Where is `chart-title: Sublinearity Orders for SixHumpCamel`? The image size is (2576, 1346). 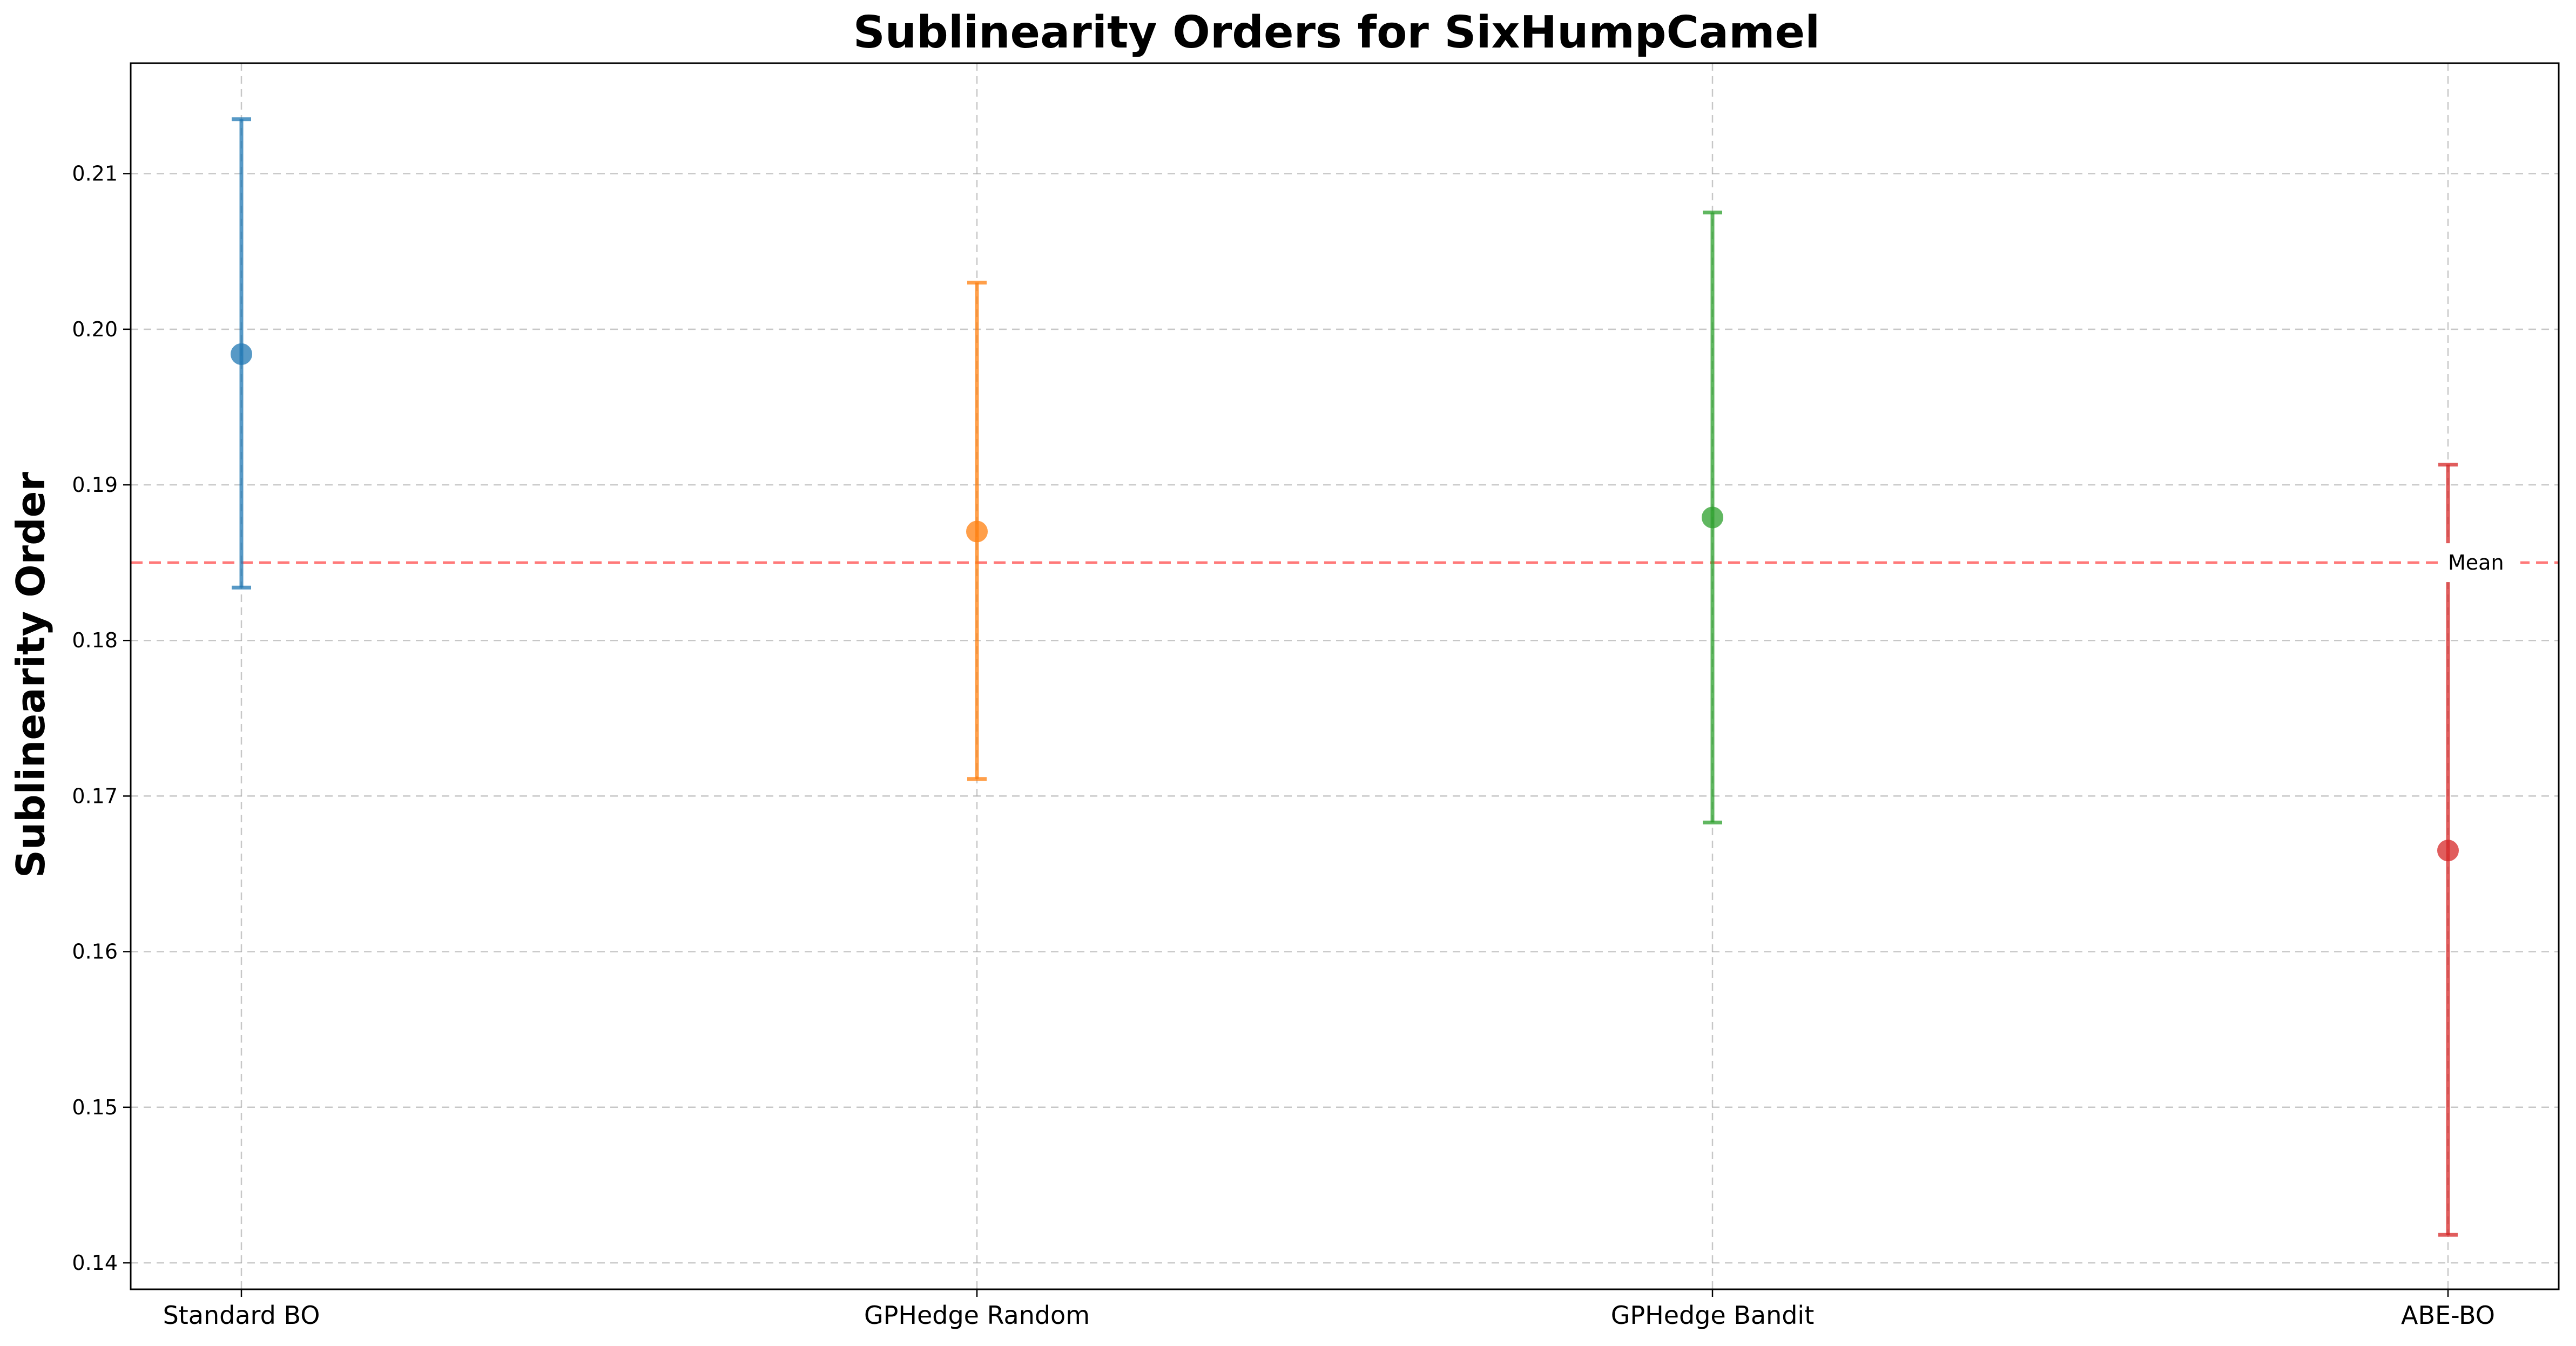
chart-title: Sublinearity Orders for SixHumpCamel is located at coordinates (1336, 32).